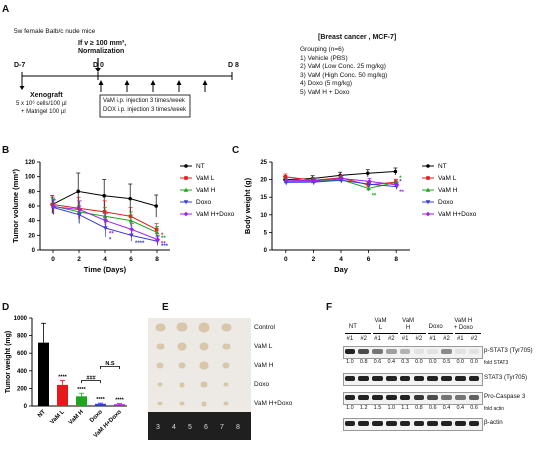  What do you see at coordinates (145, 110) in the screenshot?
I see `injection-line2: DOX i.p. injection 3 times/week` at bounding box center [145, 110].